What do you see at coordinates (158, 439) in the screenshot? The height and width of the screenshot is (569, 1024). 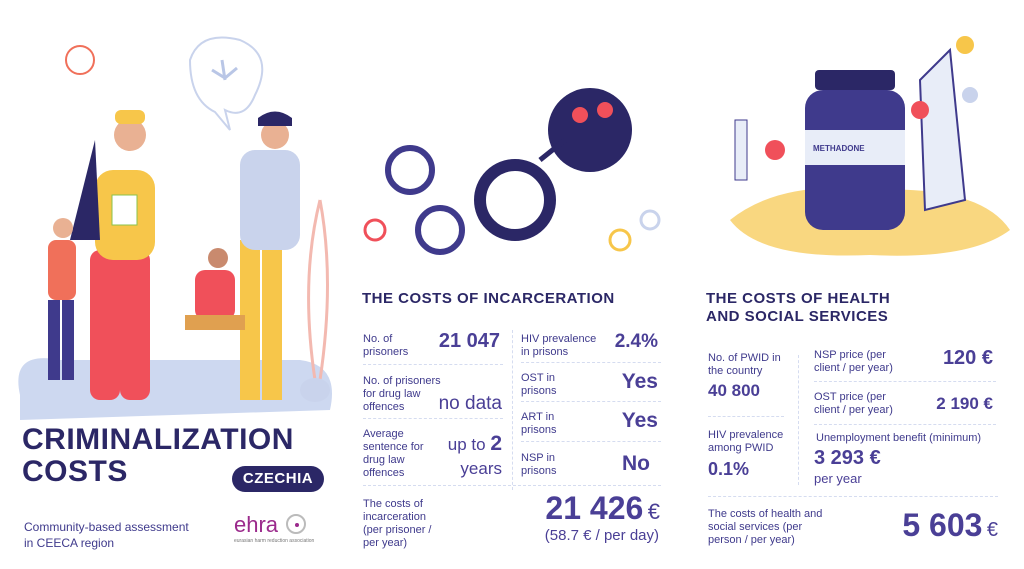 I see `title-line-1: CRIMINALIZATION` at bounding box center [158, 439].